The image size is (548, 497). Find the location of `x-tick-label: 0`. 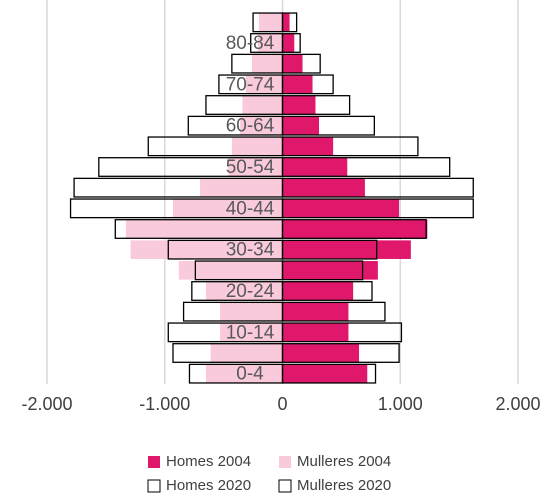

x-tick-label: 0 is located at coordinates (282, 404).